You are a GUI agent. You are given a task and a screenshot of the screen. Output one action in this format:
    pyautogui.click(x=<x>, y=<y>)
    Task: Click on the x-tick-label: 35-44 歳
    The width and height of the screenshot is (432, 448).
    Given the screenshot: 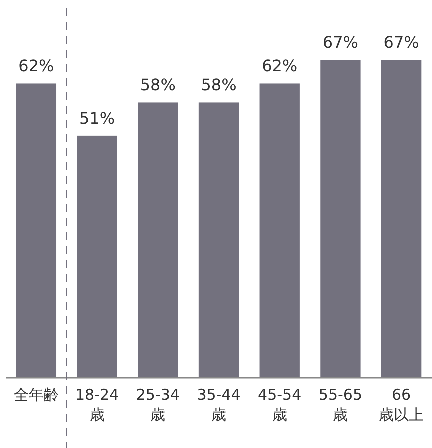 What is the action you would take?
    pyautogui.click(x=219, y=405)
    